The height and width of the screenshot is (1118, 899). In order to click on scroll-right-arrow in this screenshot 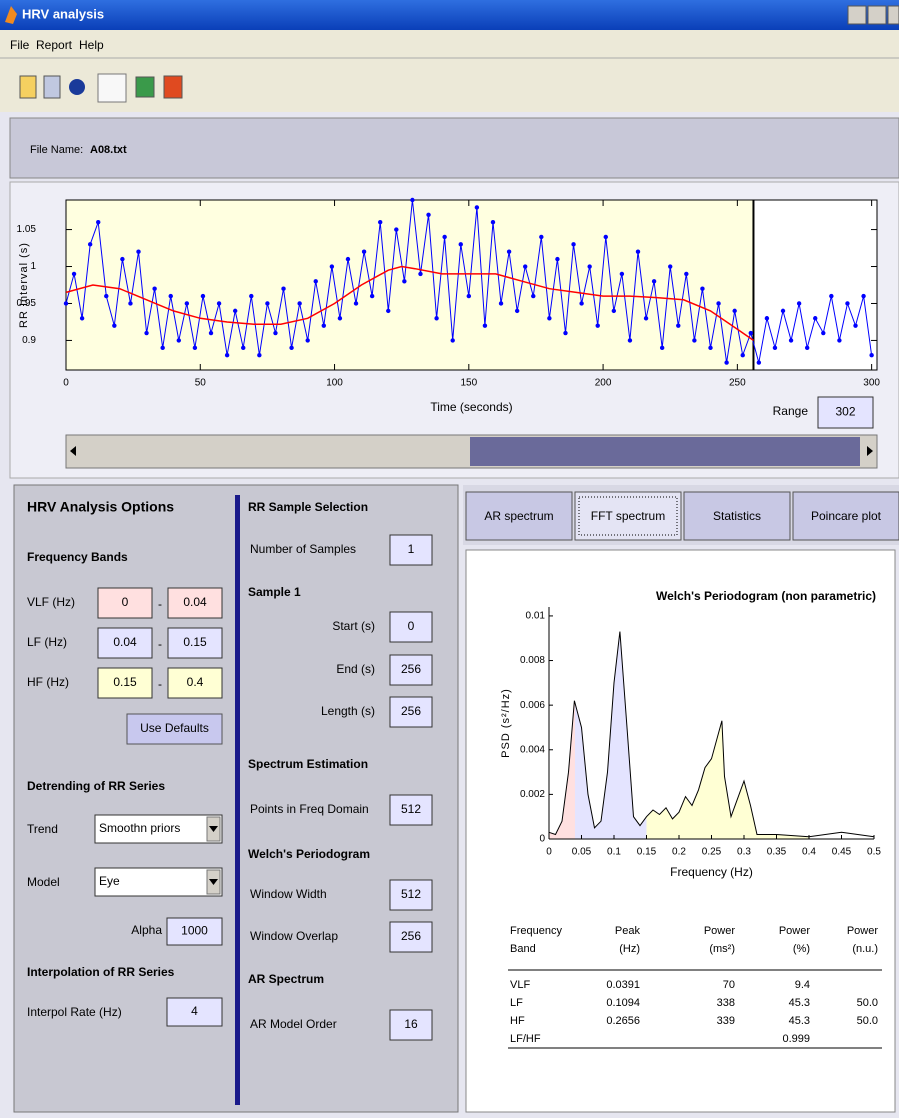, I will do `click(870, 451)`.